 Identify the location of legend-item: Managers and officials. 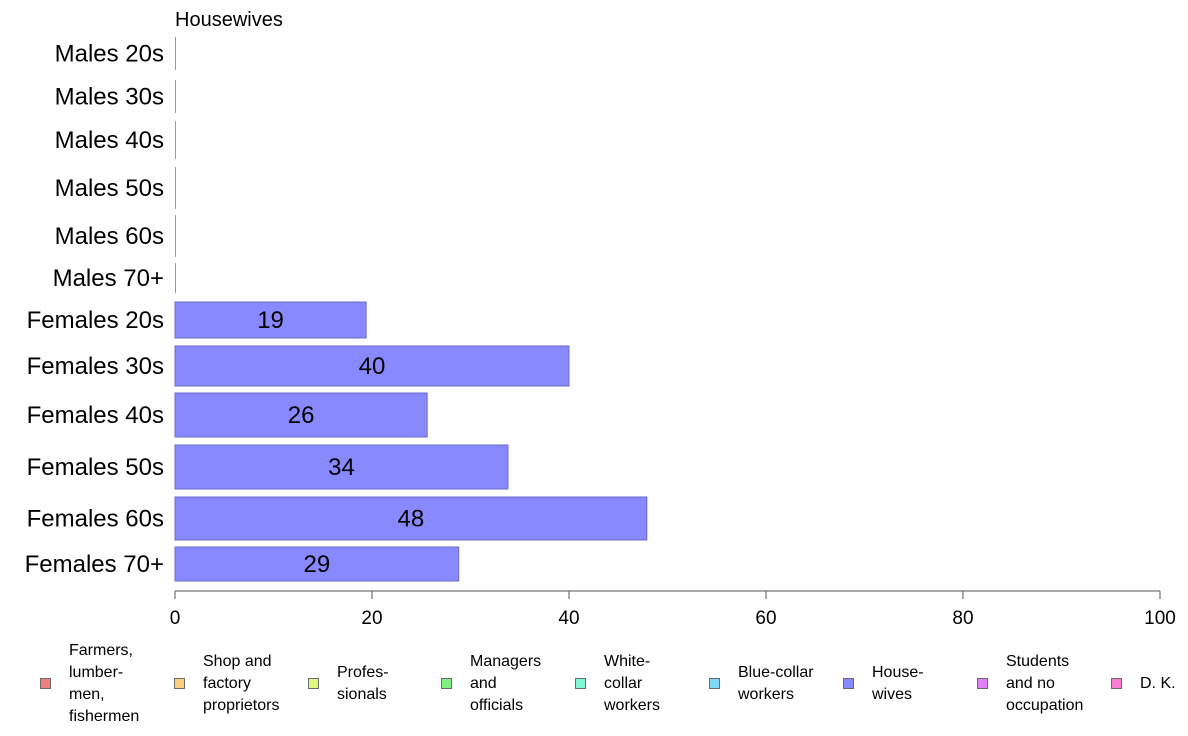
(594, 688).